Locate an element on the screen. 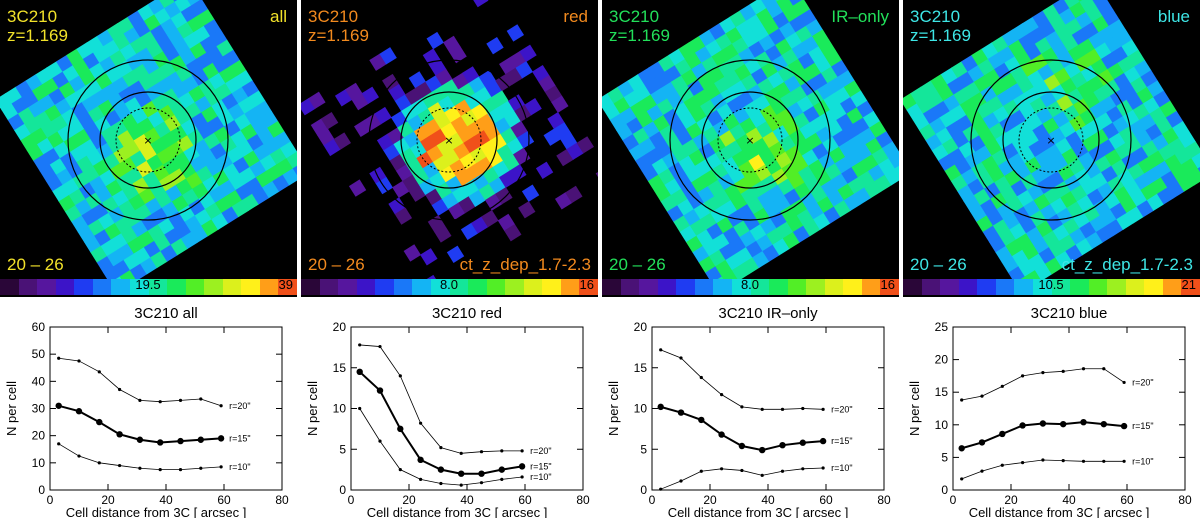 Image resolution: width=1200 pixels, height=518 pixels. colorbar-max-label: 39 is located at coordinates (285, 284).